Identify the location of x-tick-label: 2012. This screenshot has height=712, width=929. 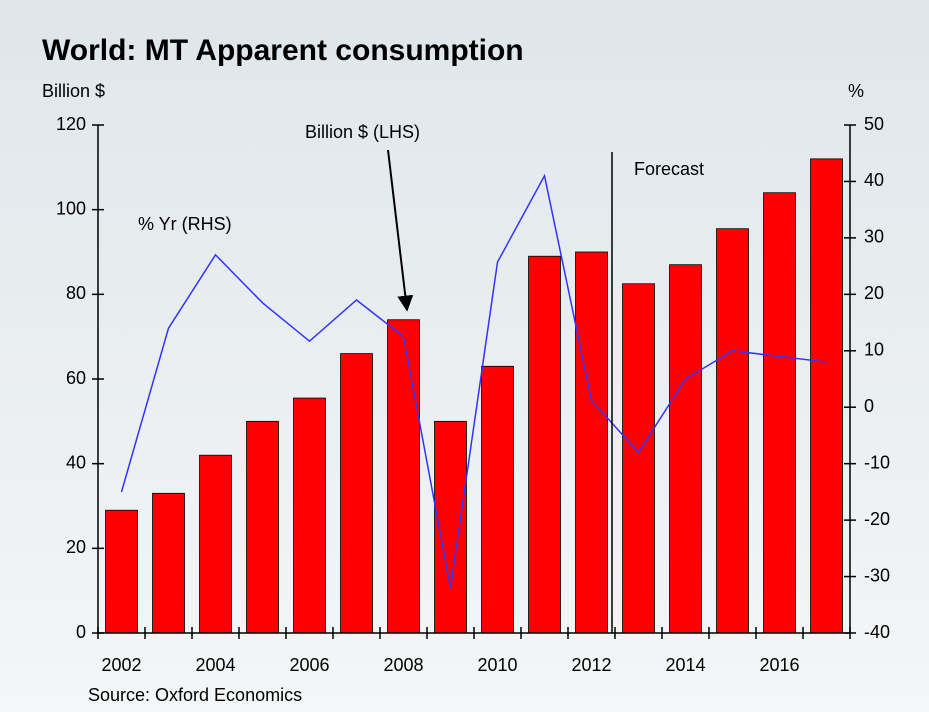
(591, 665).